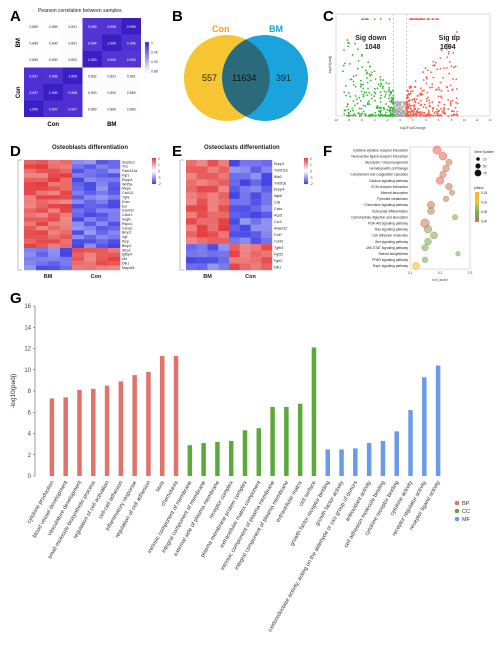  I want to click on heatmap-a-value: 0.890, so click(53, 43).